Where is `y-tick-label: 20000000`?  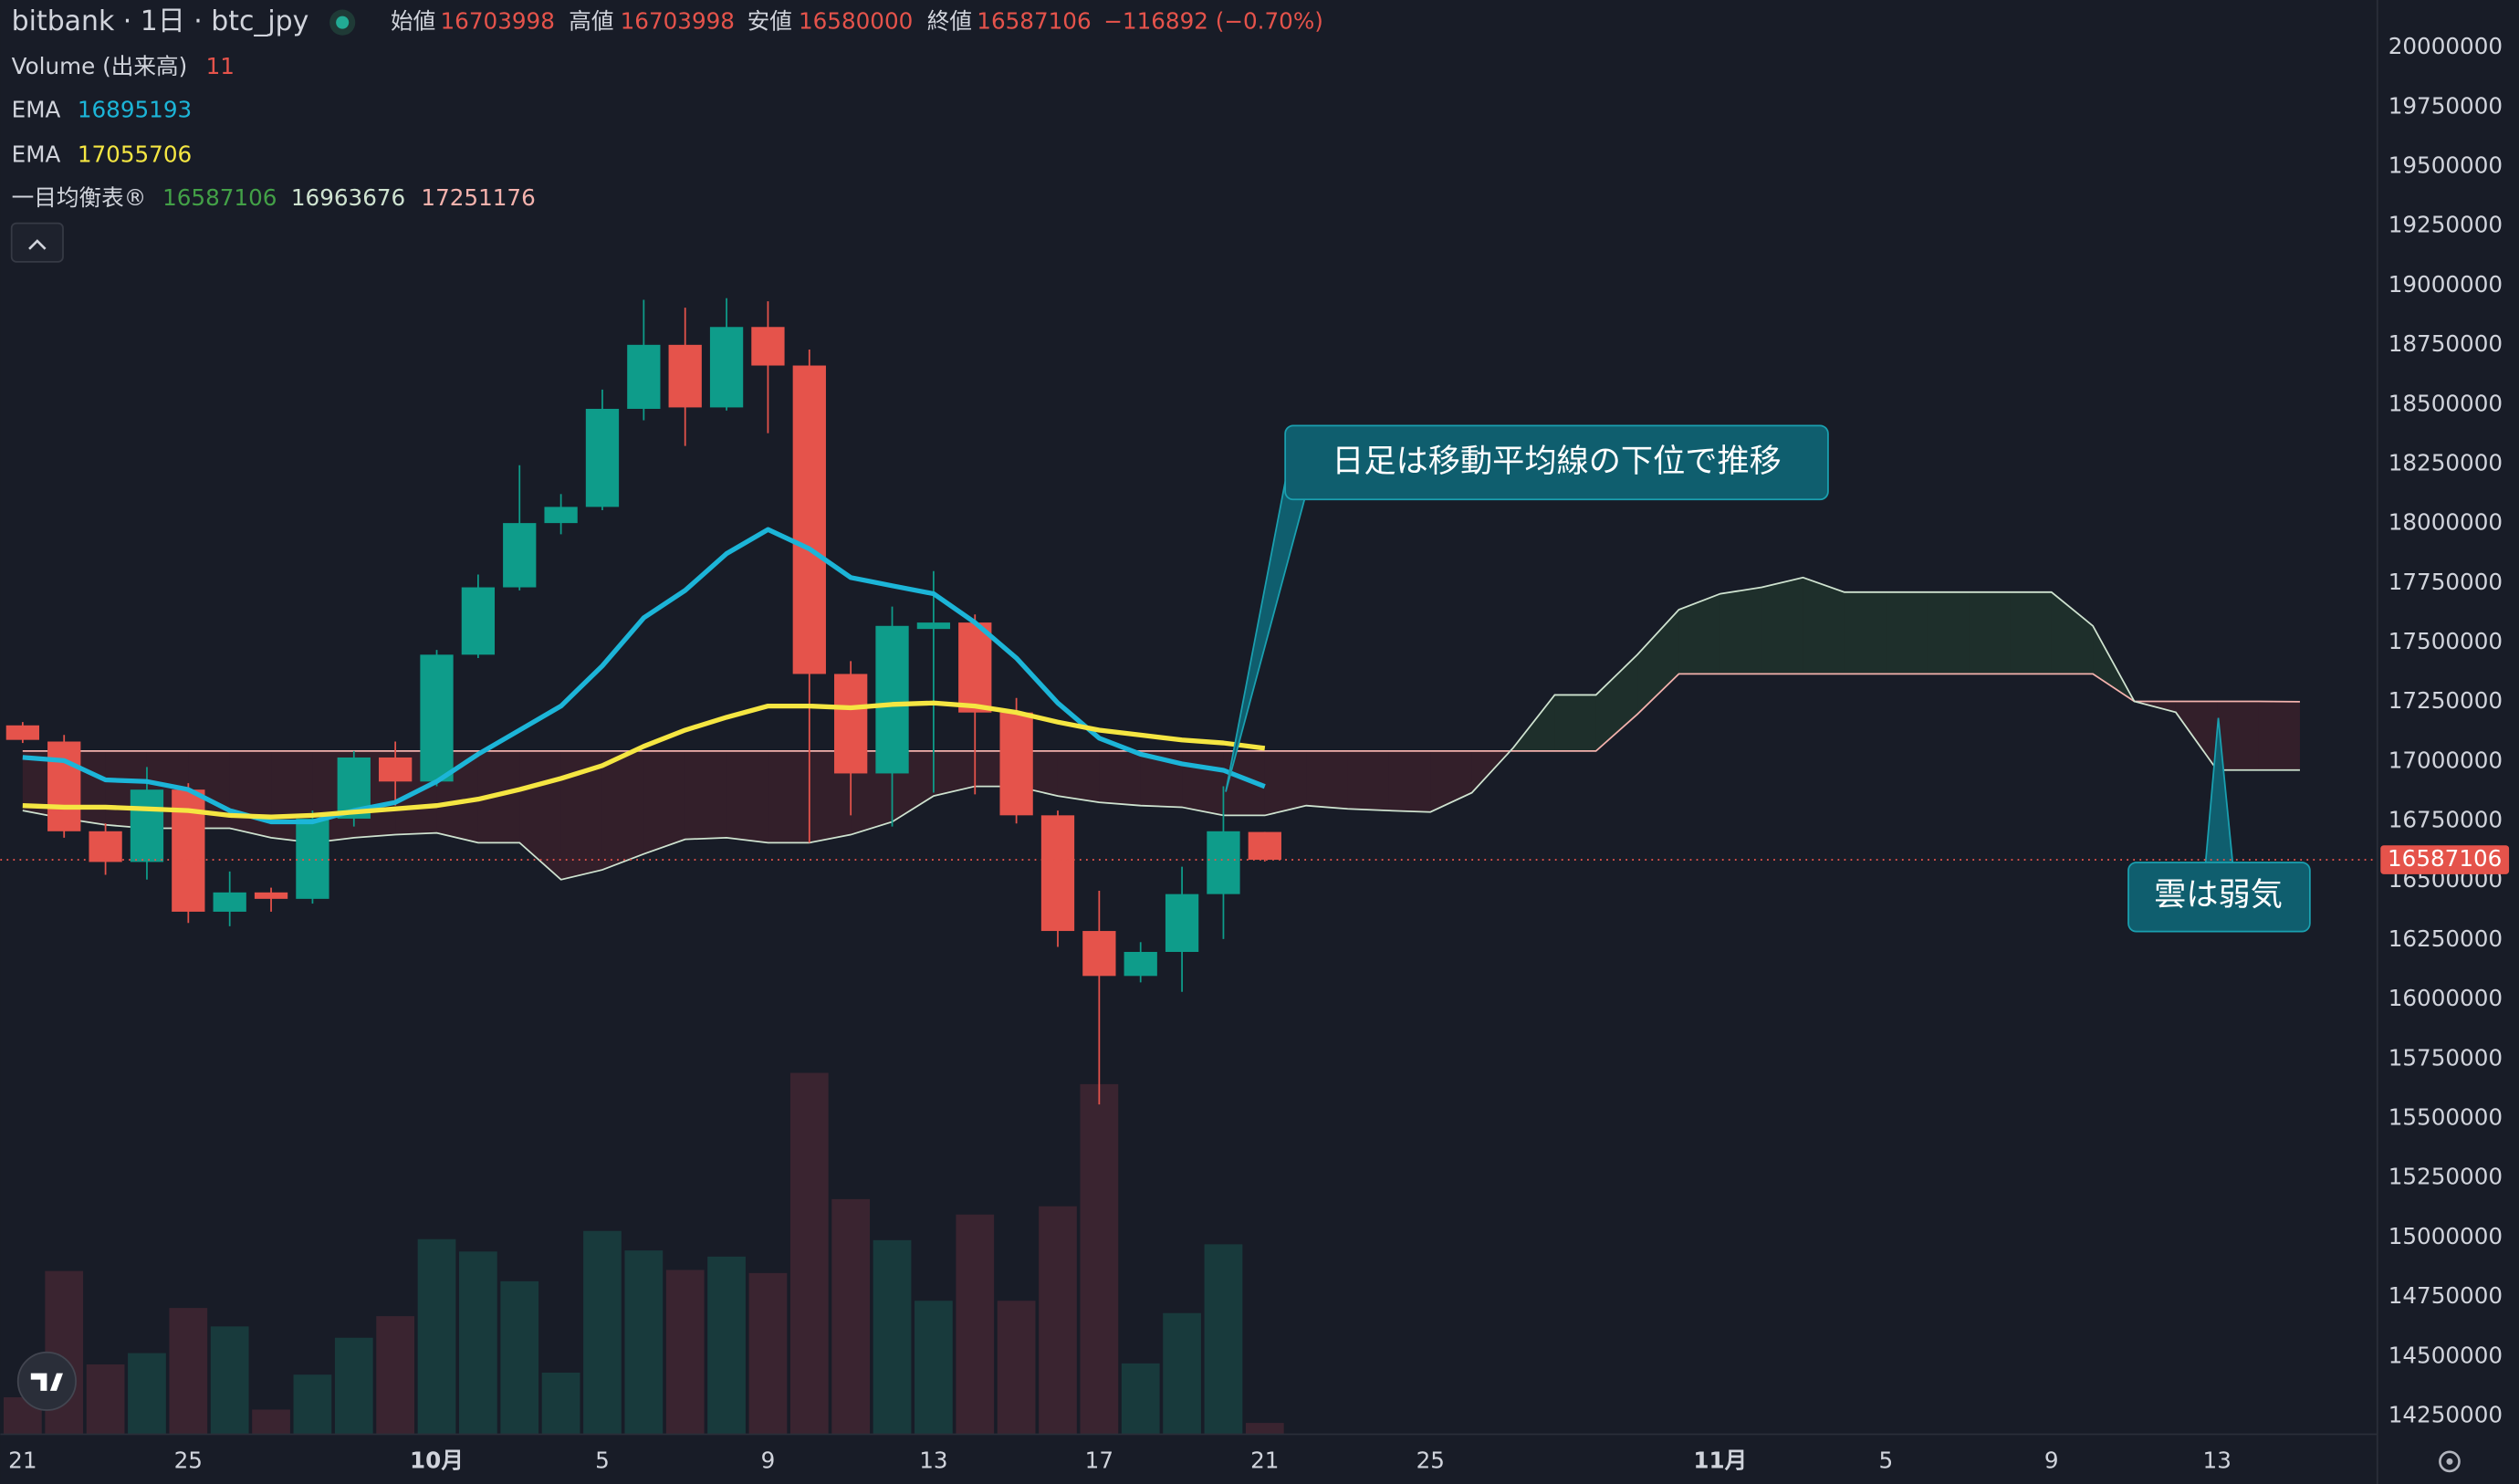 y-tick-label: 20000000 is located at coordinates (2445, 46).